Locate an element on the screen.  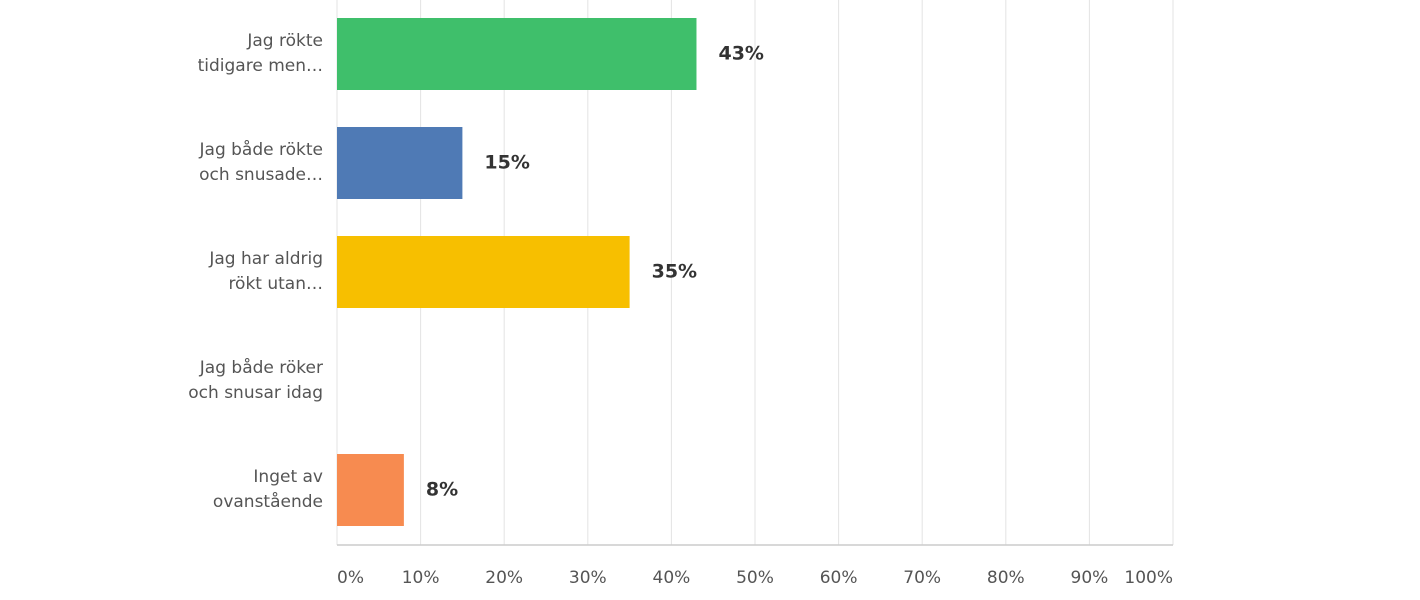
x-tick-label: 0% is located at coordinates (350, 578).